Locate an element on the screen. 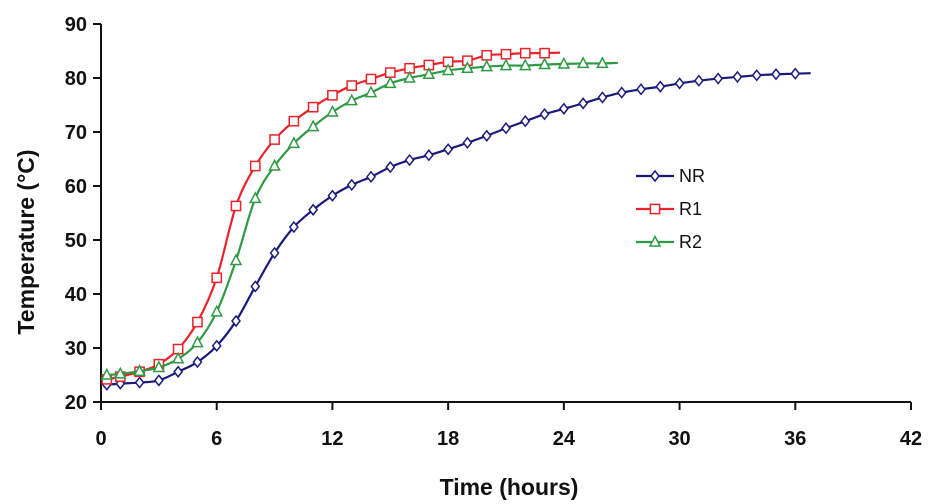 This screenshot has width=928, height=504. x-axis-title: Time (hours) is located at coordinates (509, 487).